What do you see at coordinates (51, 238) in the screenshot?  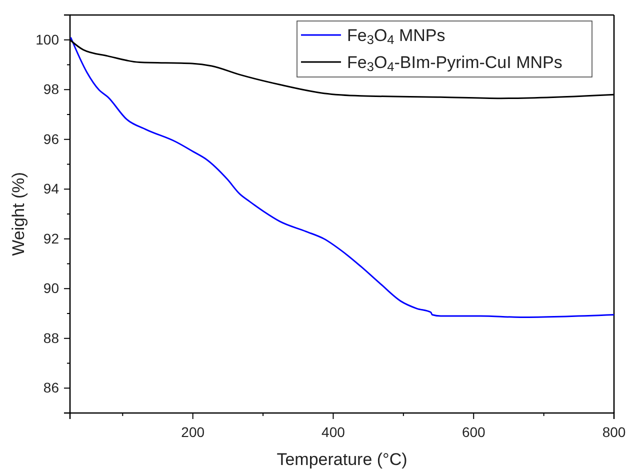 I see `y-tick-label: 92` at bounding box center [51, 238].